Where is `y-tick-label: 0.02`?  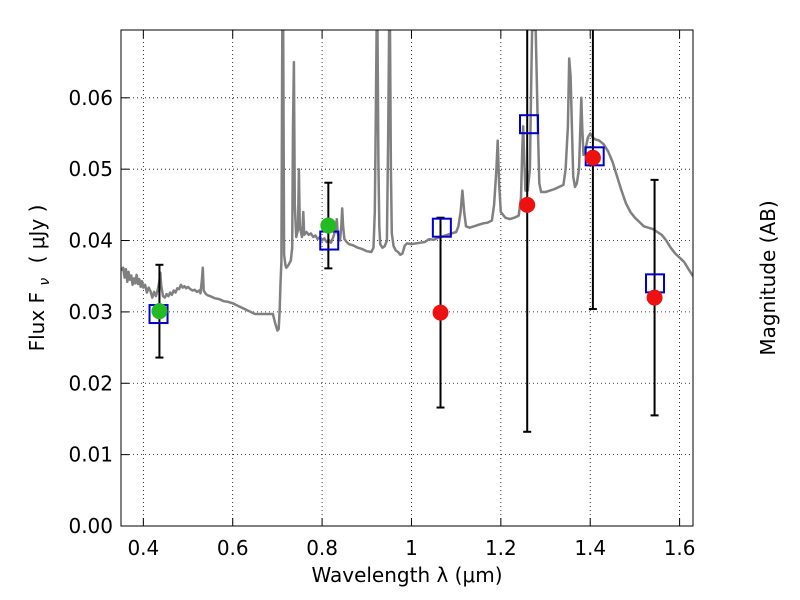 y-tick-label: 0.02 is located at coordinates (90, 383).